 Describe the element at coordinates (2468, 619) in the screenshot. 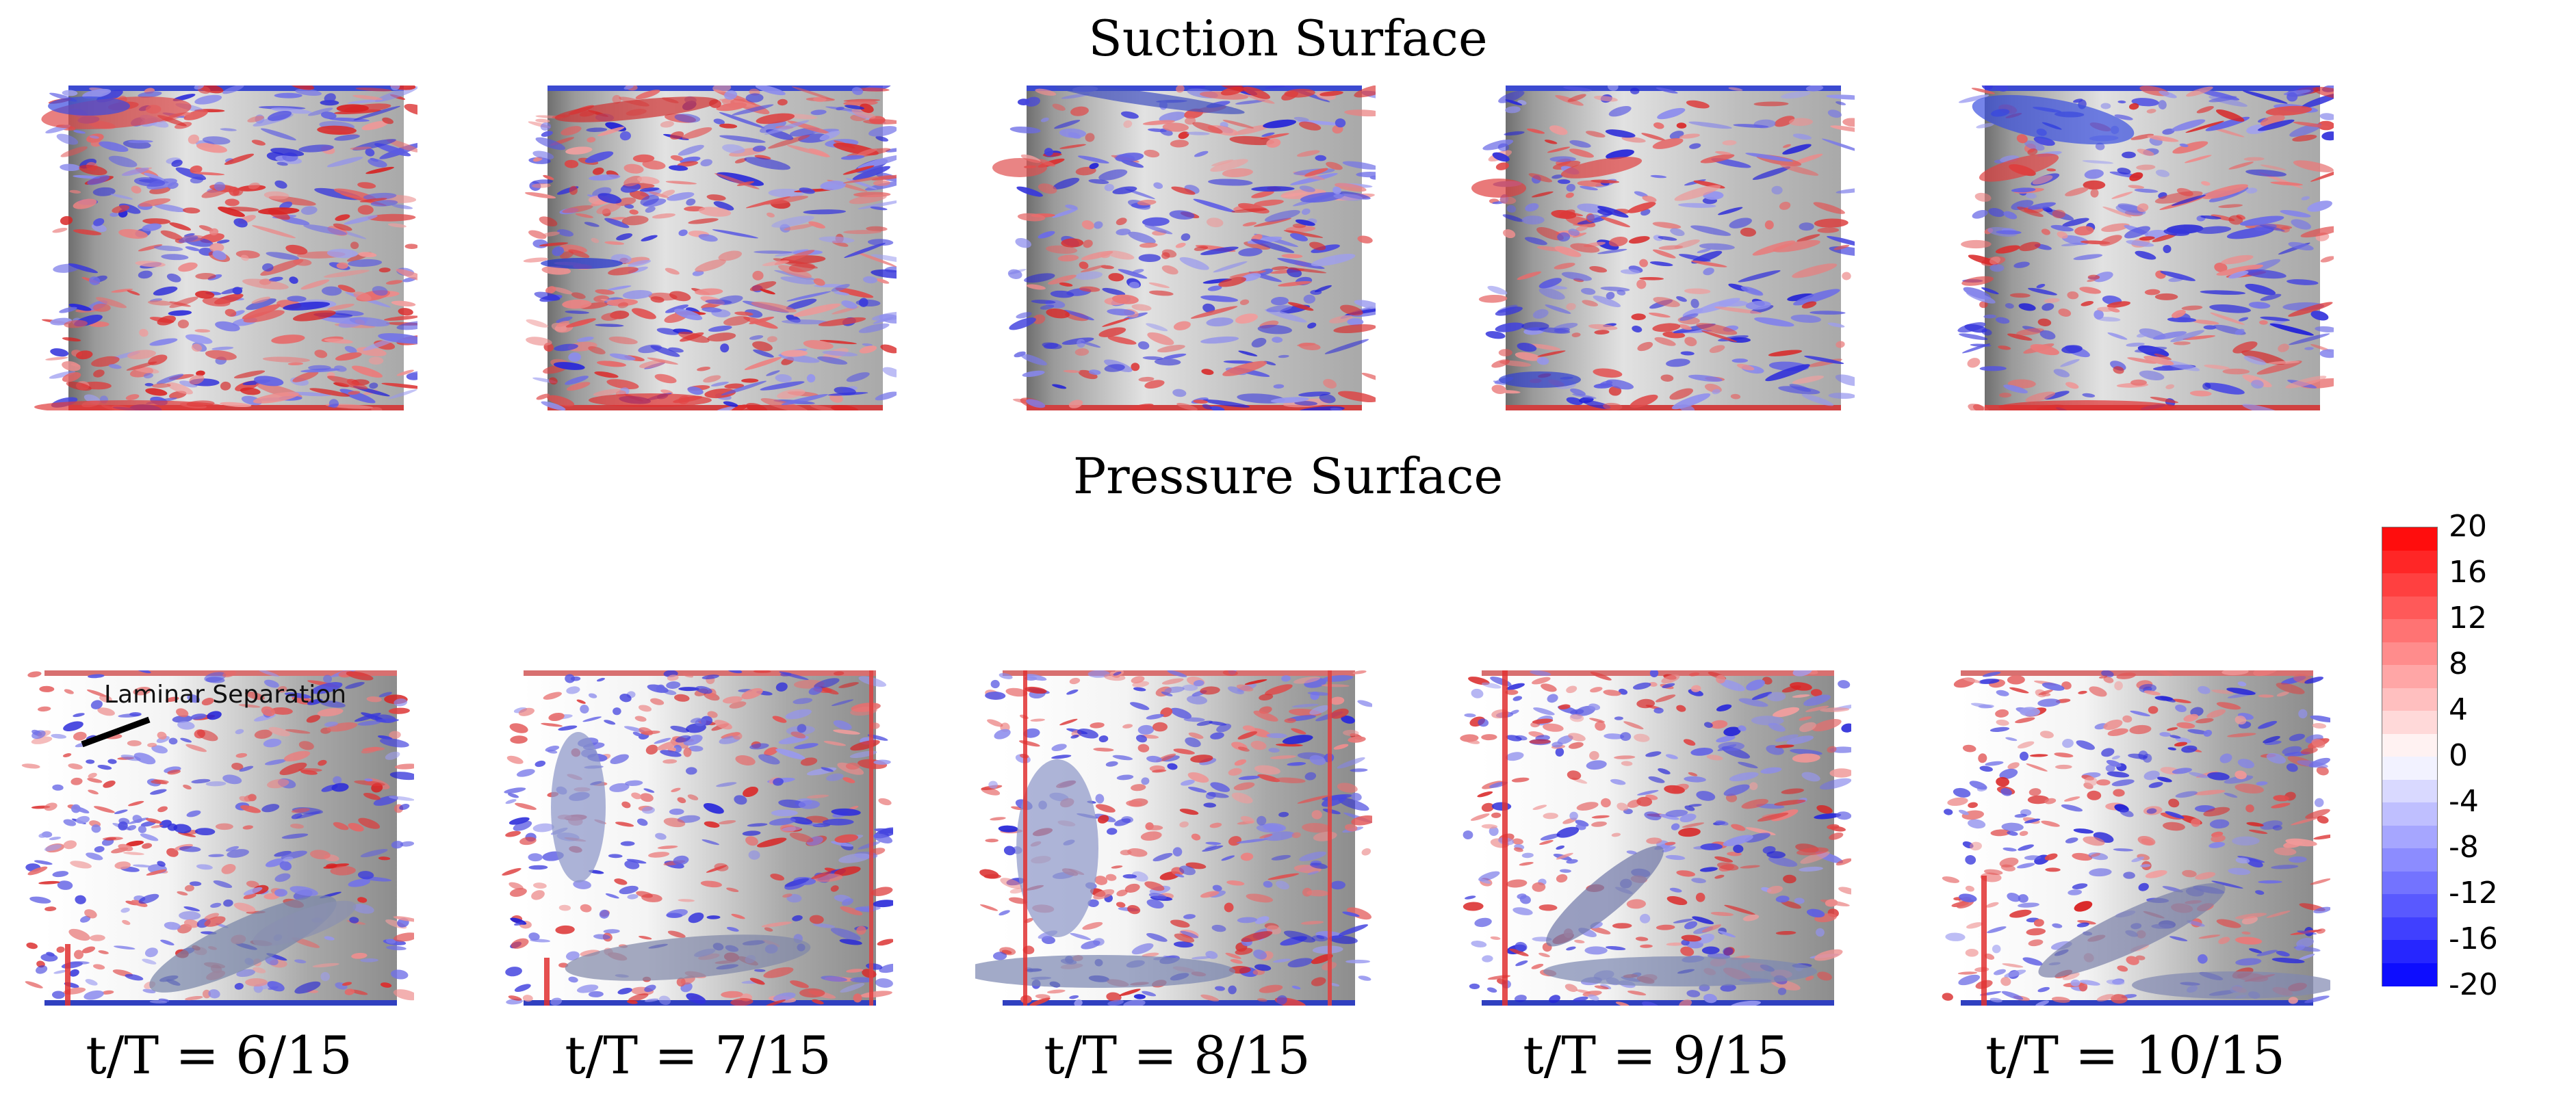

I see `colorbar-tick-label: 12` at that location.